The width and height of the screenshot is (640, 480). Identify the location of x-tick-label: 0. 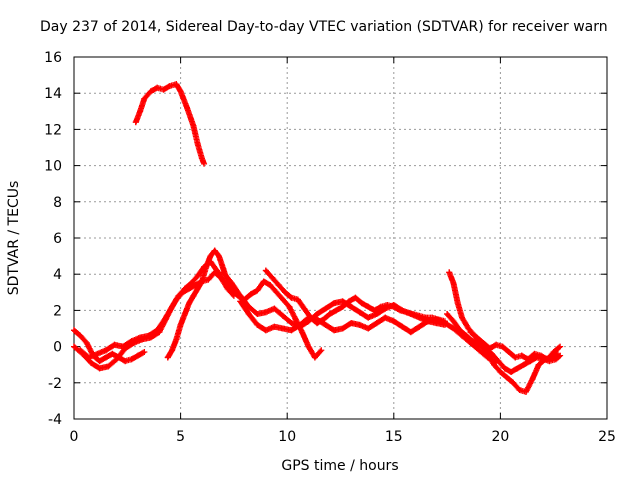
(74, 437).